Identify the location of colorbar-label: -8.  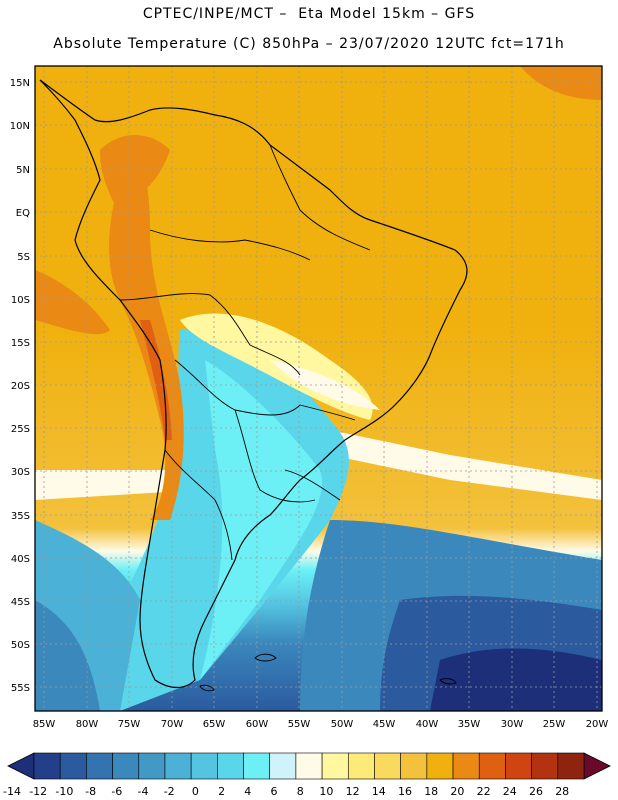
(90, 791).